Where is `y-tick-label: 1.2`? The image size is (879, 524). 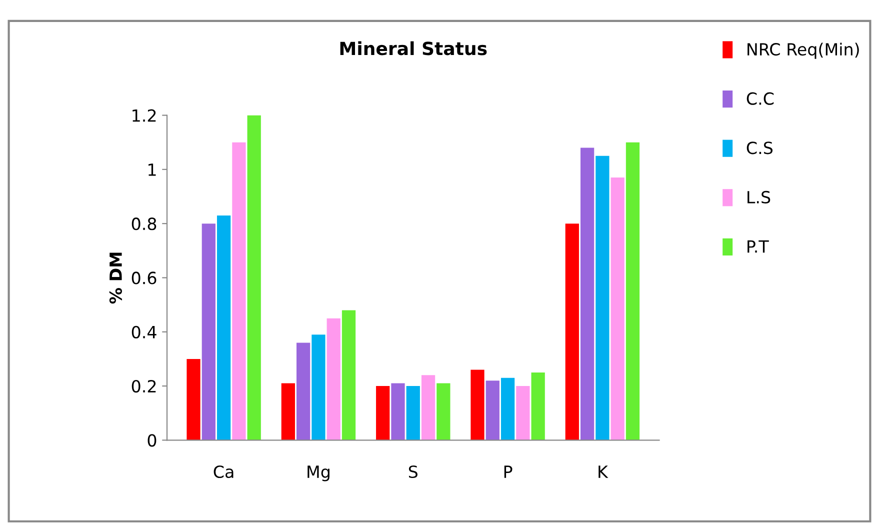
y-tick-label: 1.2 is located at coordinates (144, 115).